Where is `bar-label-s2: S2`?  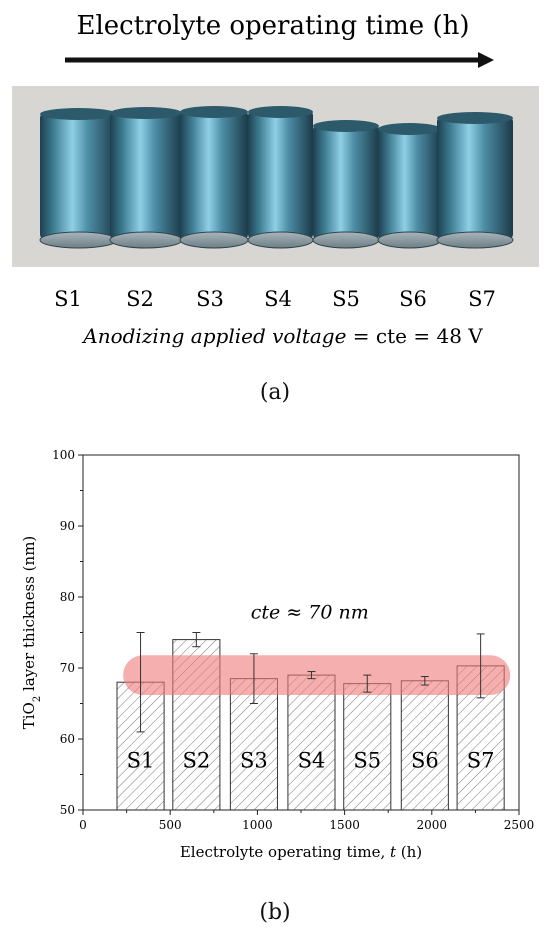 bar-label-s2: S2 is located at coordinates (196, 760).